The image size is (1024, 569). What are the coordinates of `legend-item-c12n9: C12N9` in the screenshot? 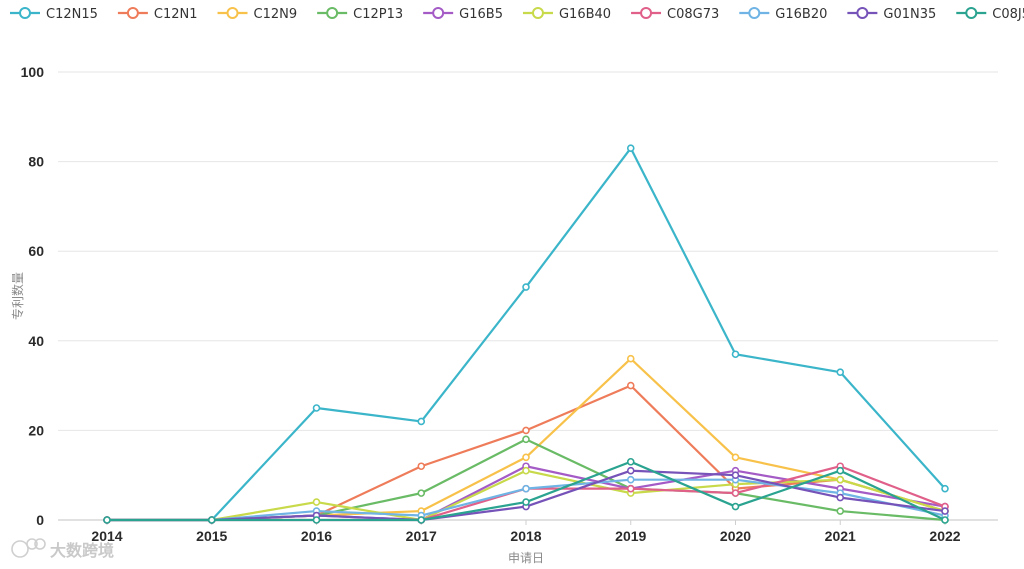 It's located at (257, 14).